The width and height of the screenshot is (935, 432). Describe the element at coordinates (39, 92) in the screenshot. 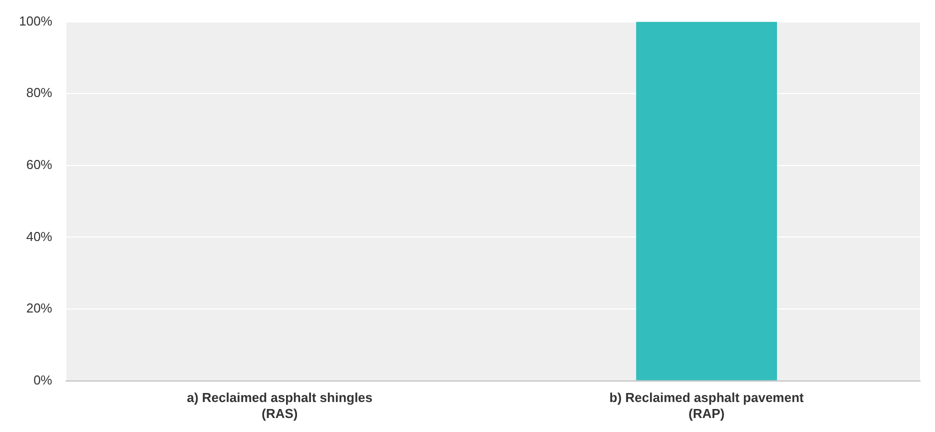

I see `y-tick-label: 80%` at that location.